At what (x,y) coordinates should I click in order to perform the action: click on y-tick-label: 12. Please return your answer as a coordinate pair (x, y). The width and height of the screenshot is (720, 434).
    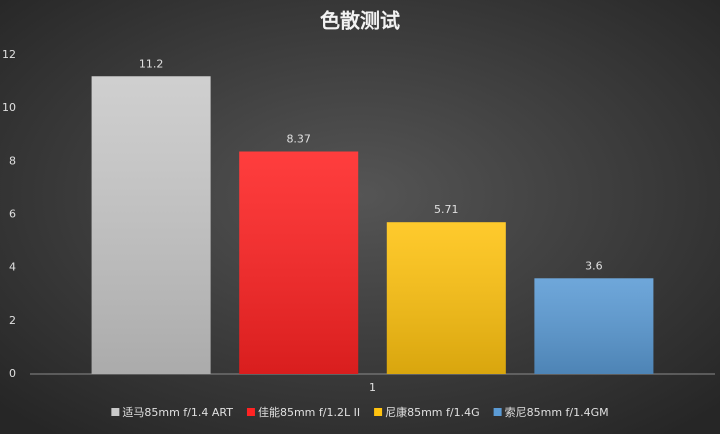
    Looking at the image, I should click on (9, 54).